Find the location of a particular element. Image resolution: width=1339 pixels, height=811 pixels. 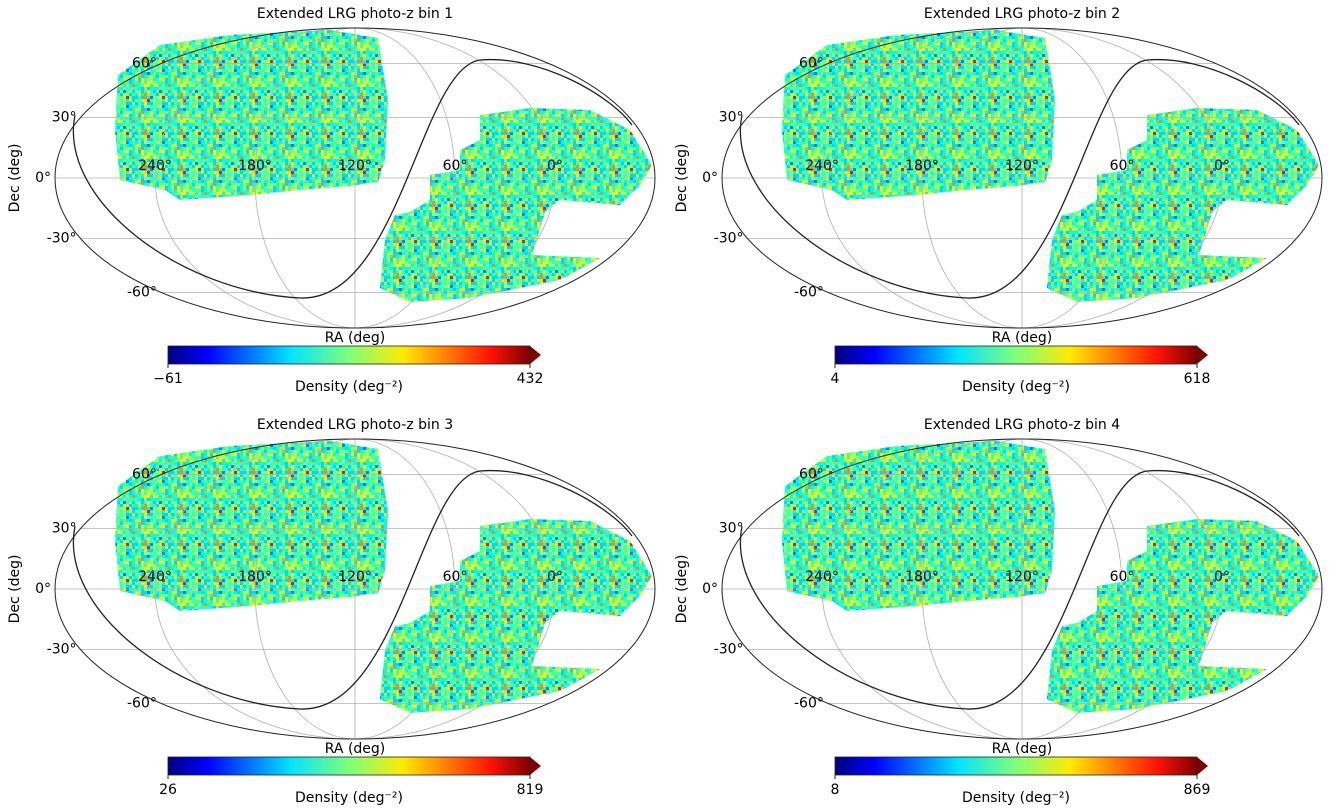

colorbar-tick-label: 26 is located at coordinates (168, 790).